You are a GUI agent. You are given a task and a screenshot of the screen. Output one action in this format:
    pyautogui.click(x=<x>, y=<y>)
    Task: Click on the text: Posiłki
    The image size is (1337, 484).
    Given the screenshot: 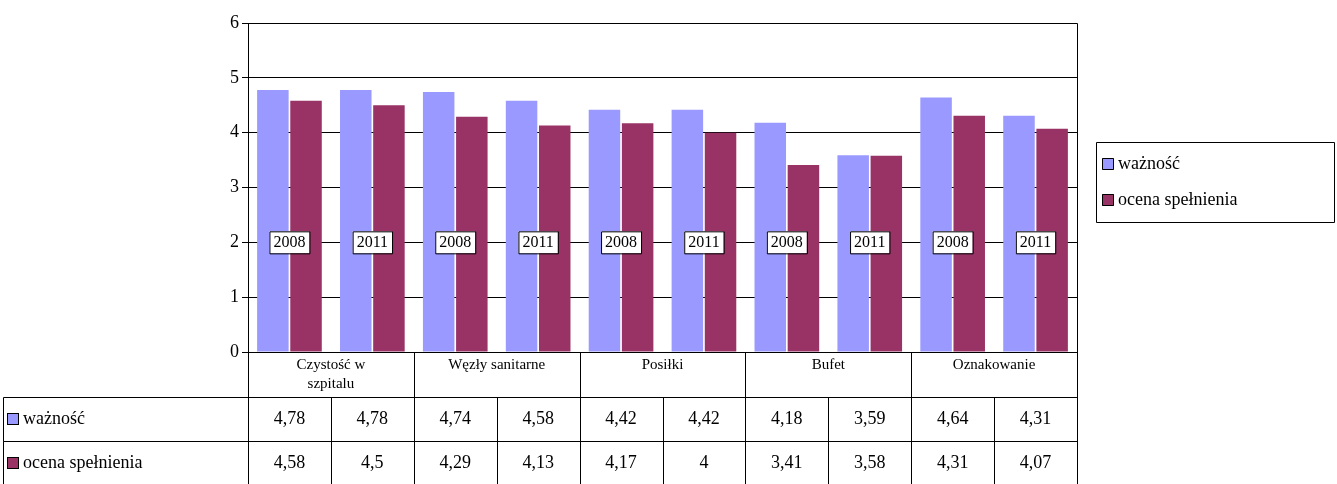 What is the action you would take?
    pyautogui.click(x=662, y=363)
    